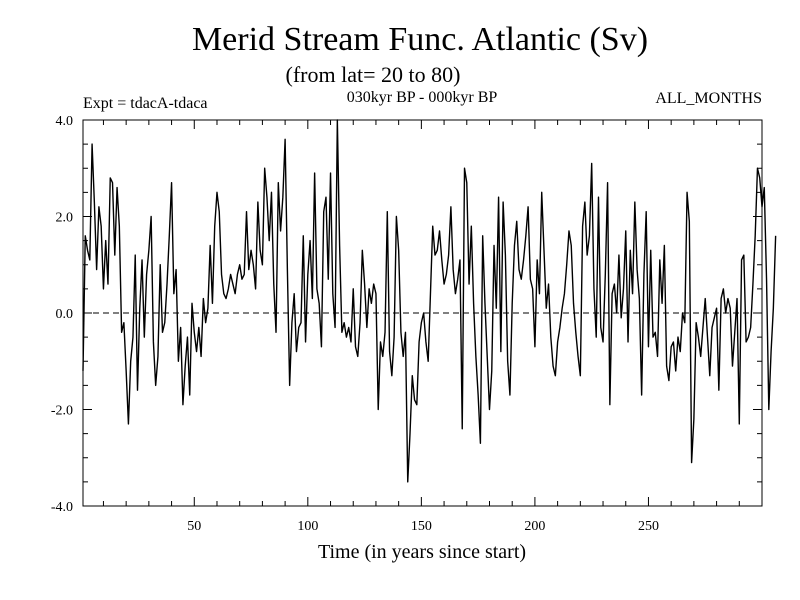 This screenshot has width=800, height=600. What do you see at coordinates (420, 39) in the screenshot?
I see `chart-title: Merid Stream Func. Atlantic (Sv)` at bounding box center [420, 39].